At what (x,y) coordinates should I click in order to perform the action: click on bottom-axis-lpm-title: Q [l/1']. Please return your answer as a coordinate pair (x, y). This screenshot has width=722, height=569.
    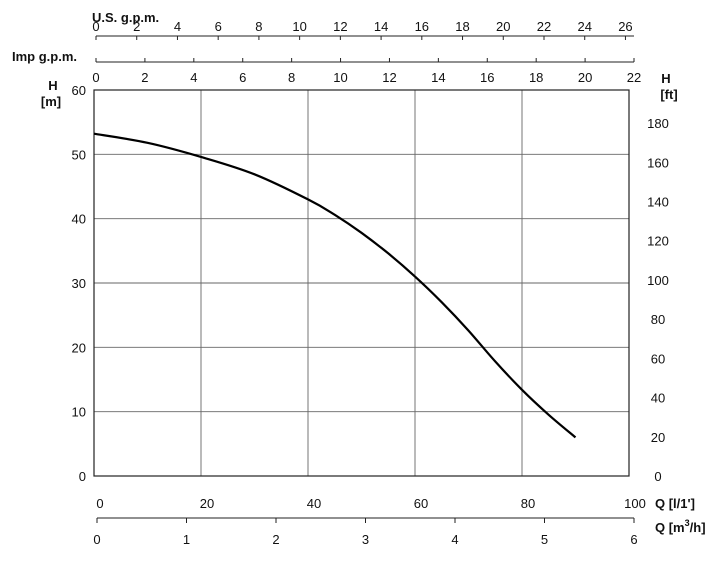
    Looking at the image, I should click on (675, 503).